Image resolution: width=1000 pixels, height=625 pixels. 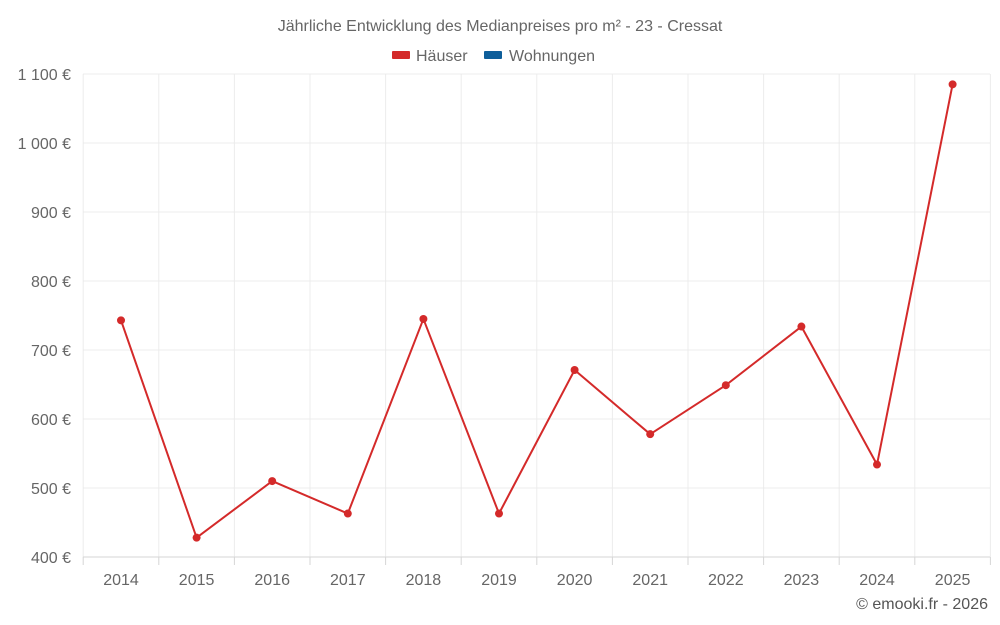 I want to click on y-tick-label: 1 100 €, so click(x=44, y=75).